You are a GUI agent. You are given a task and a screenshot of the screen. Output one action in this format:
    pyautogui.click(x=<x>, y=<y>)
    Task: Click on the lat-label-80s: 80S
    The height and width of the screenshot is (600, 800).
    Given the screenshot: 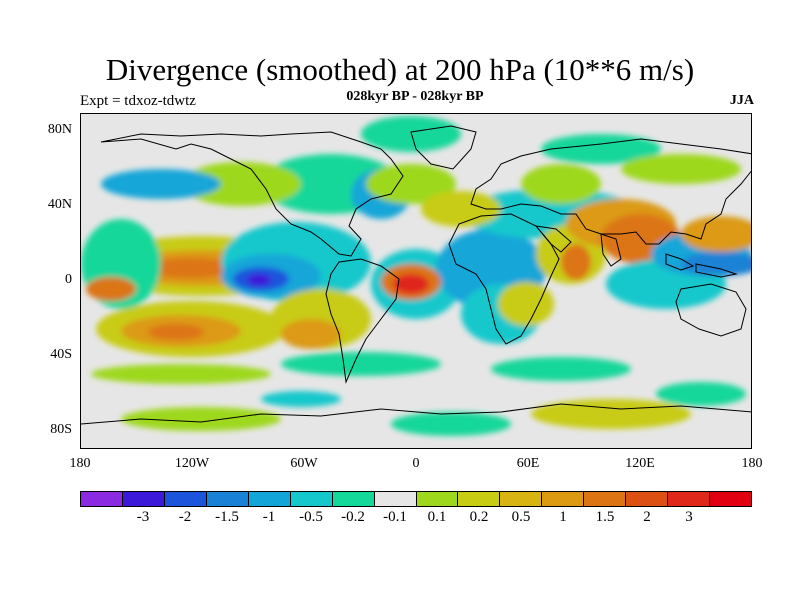 What is the action you would take?
    pyautogui.click(x=61, y=429)
    